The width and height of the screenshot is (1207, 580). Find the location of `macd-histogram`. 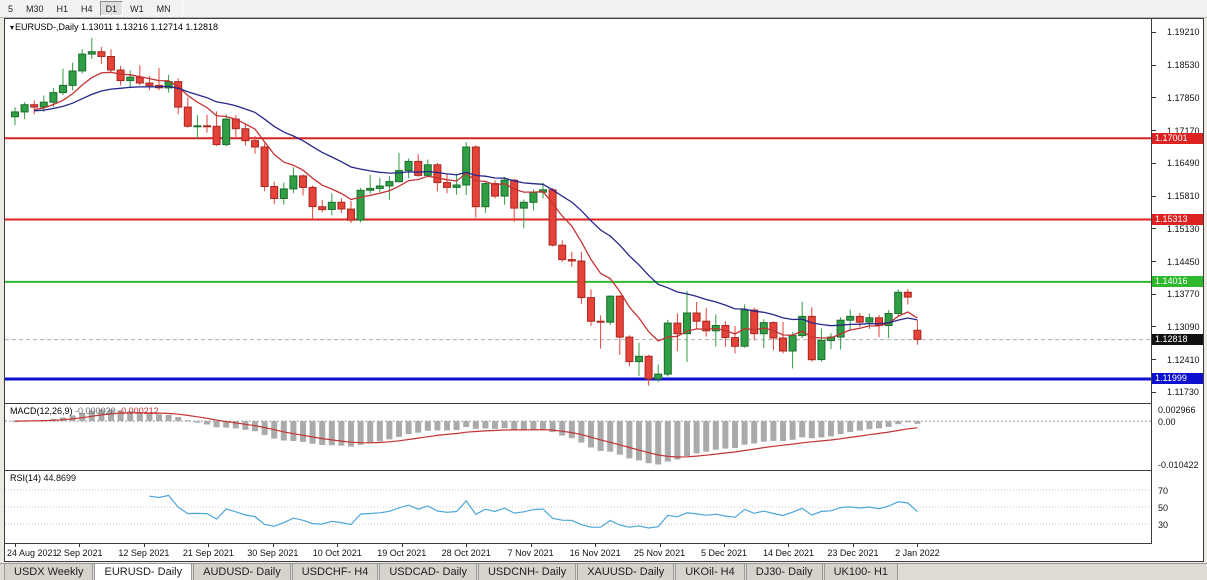

macd-histogram is located at coordinates (466, 437).